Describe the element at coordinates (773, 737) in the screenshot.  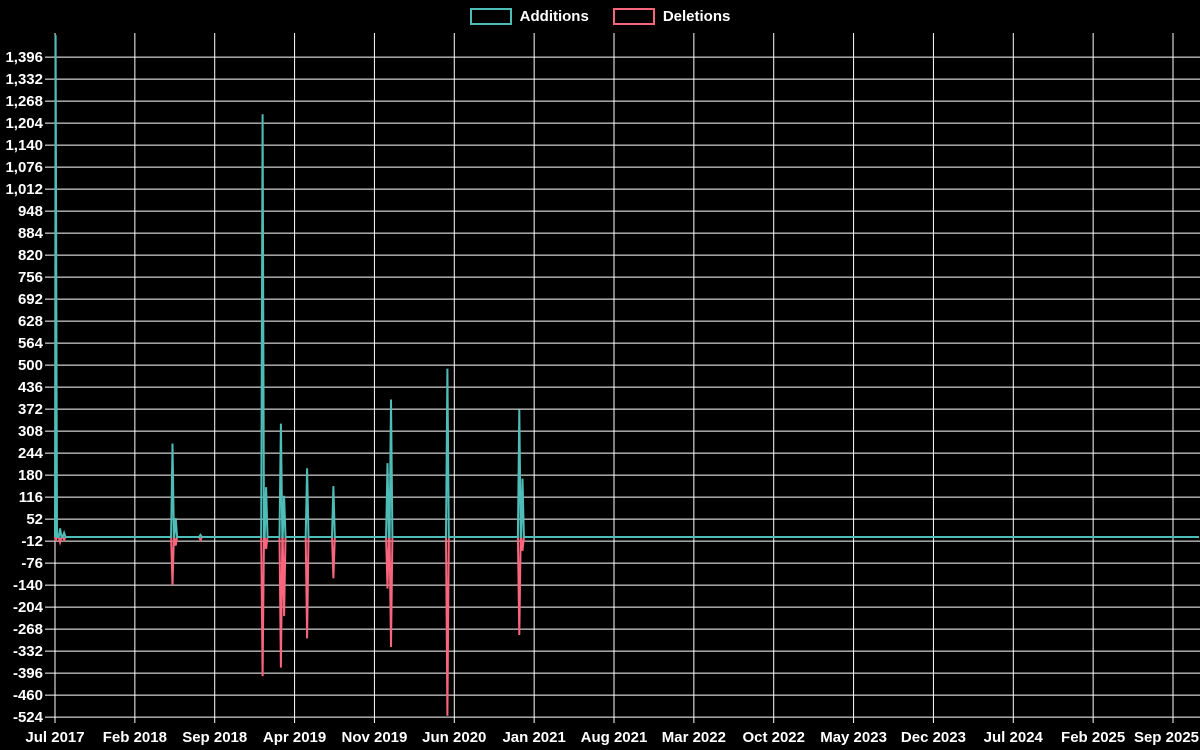
I see `x-tick-label: Oct 2022` at that location.